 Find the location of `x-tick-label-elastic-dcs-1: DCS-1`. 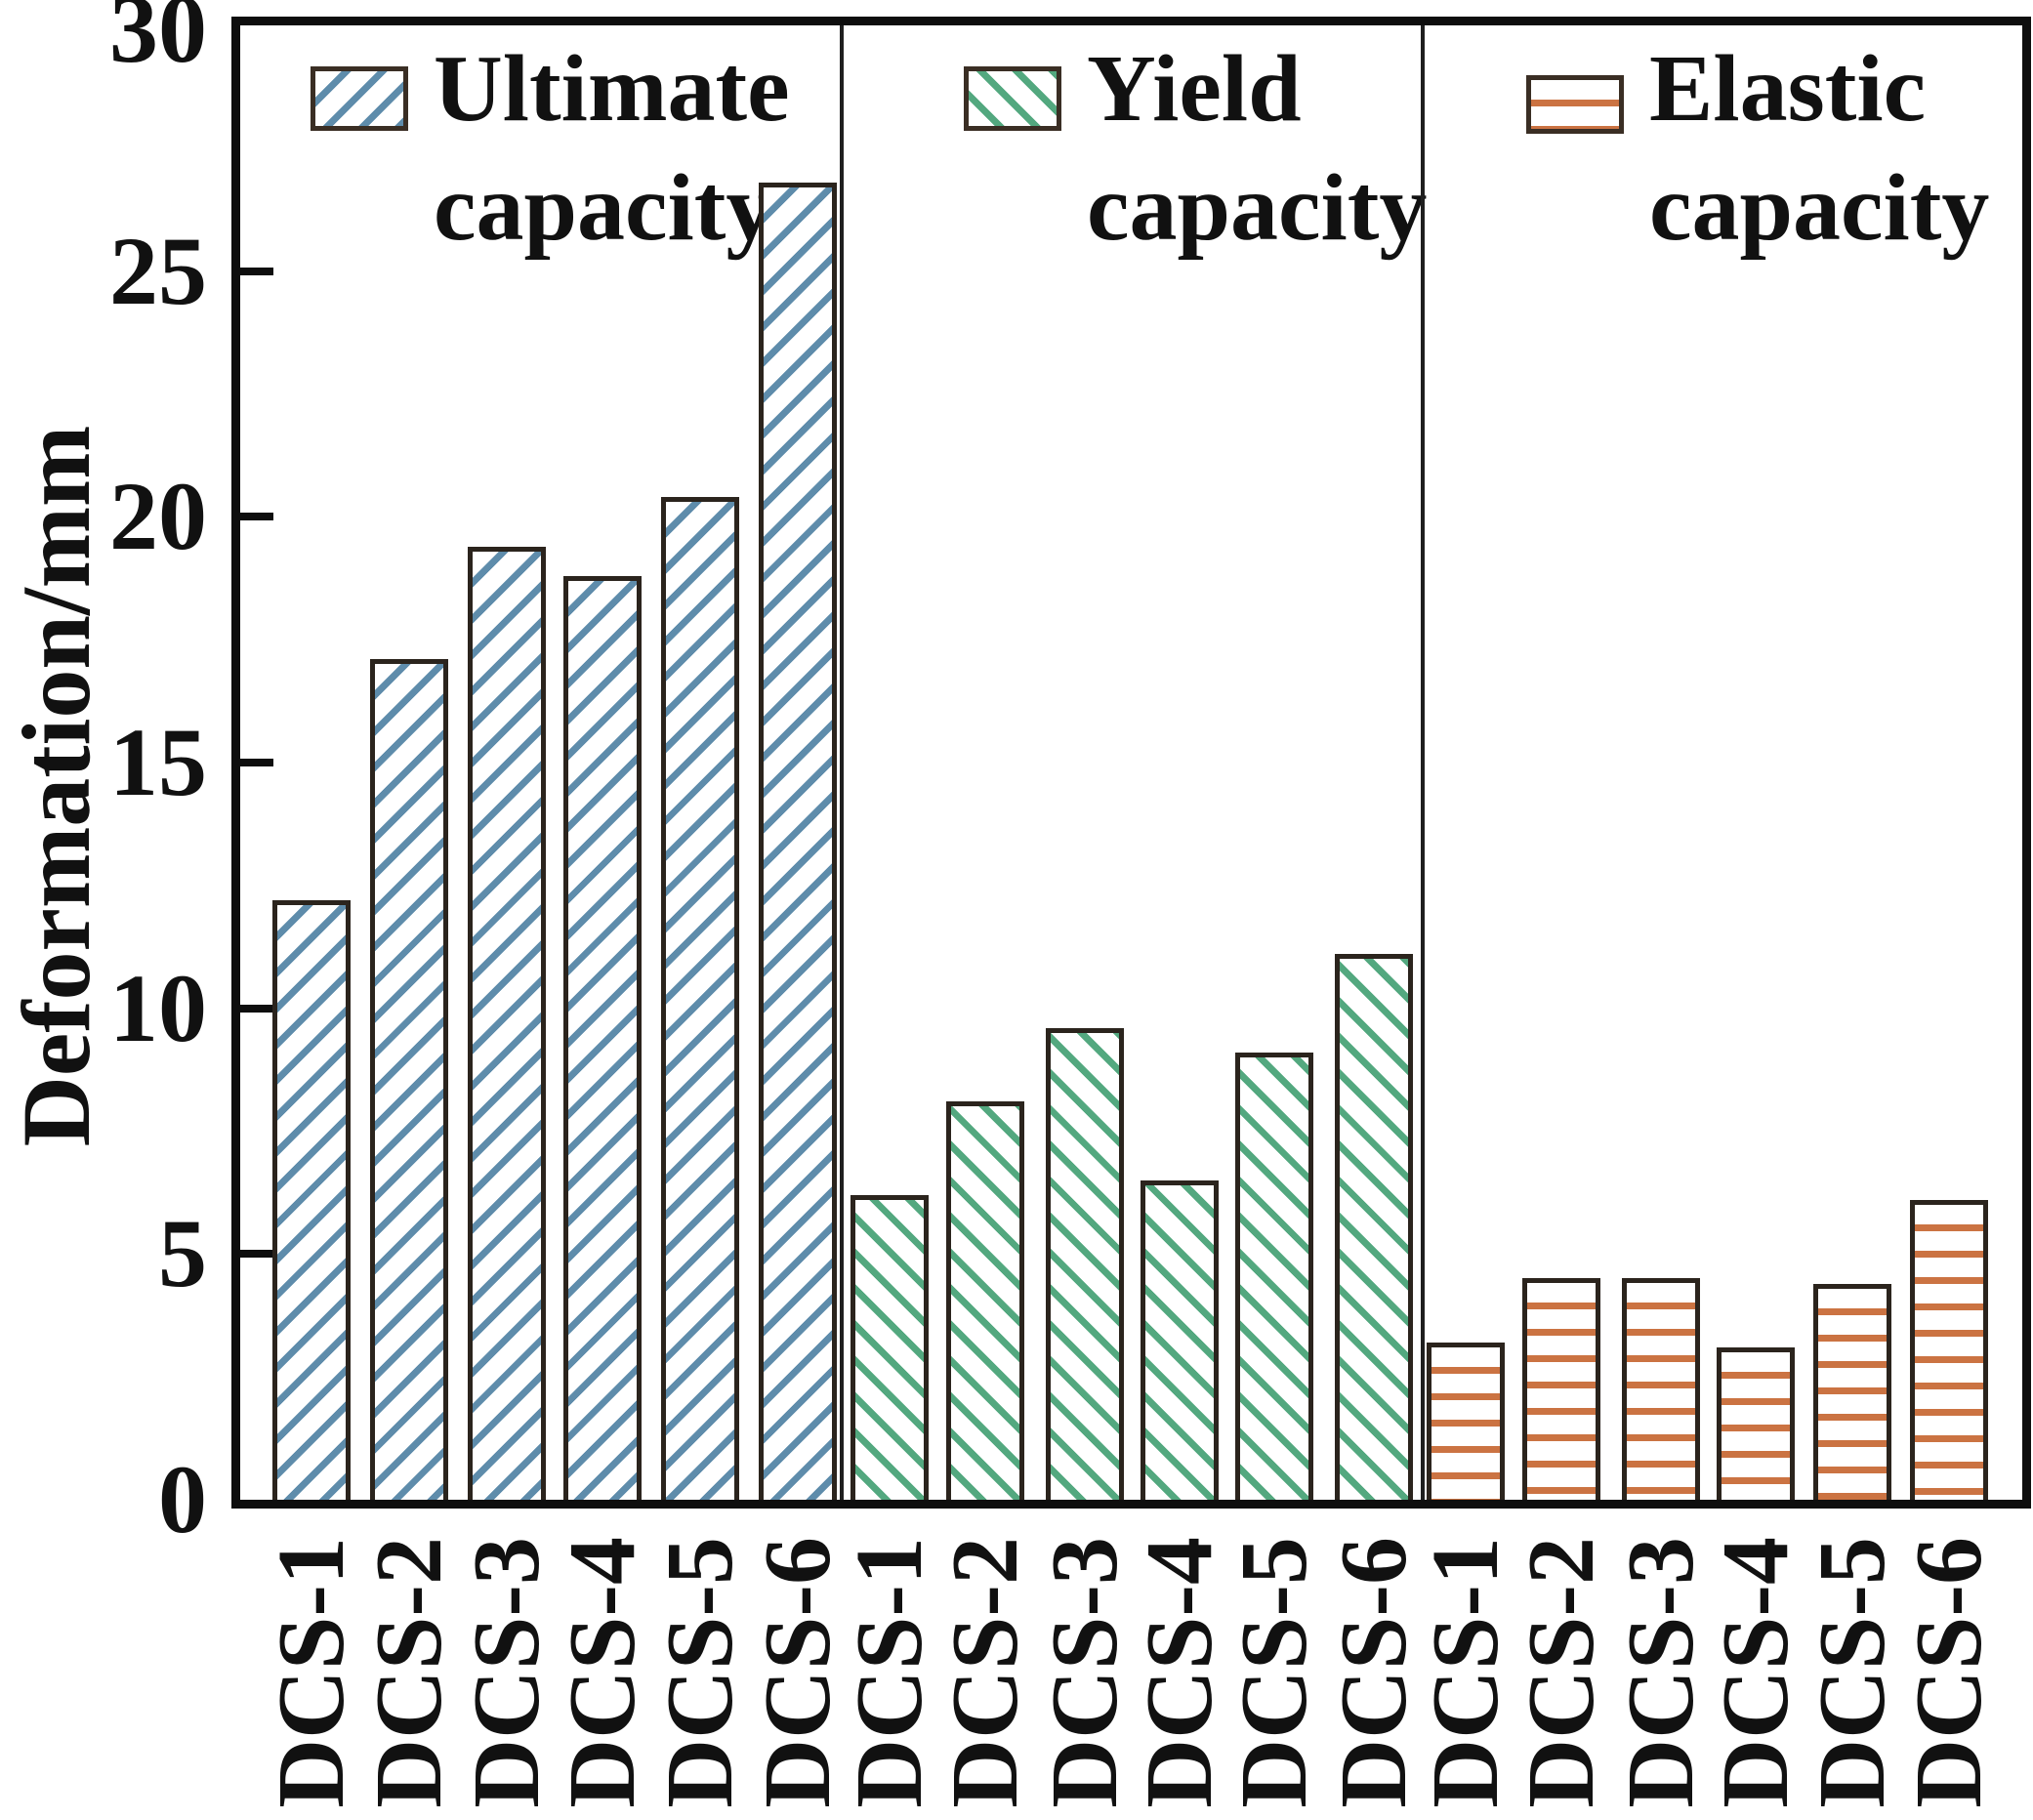

x-tick-label-elastic-dcs-1: DCS-1 is located at coordinates (1465, 1672).